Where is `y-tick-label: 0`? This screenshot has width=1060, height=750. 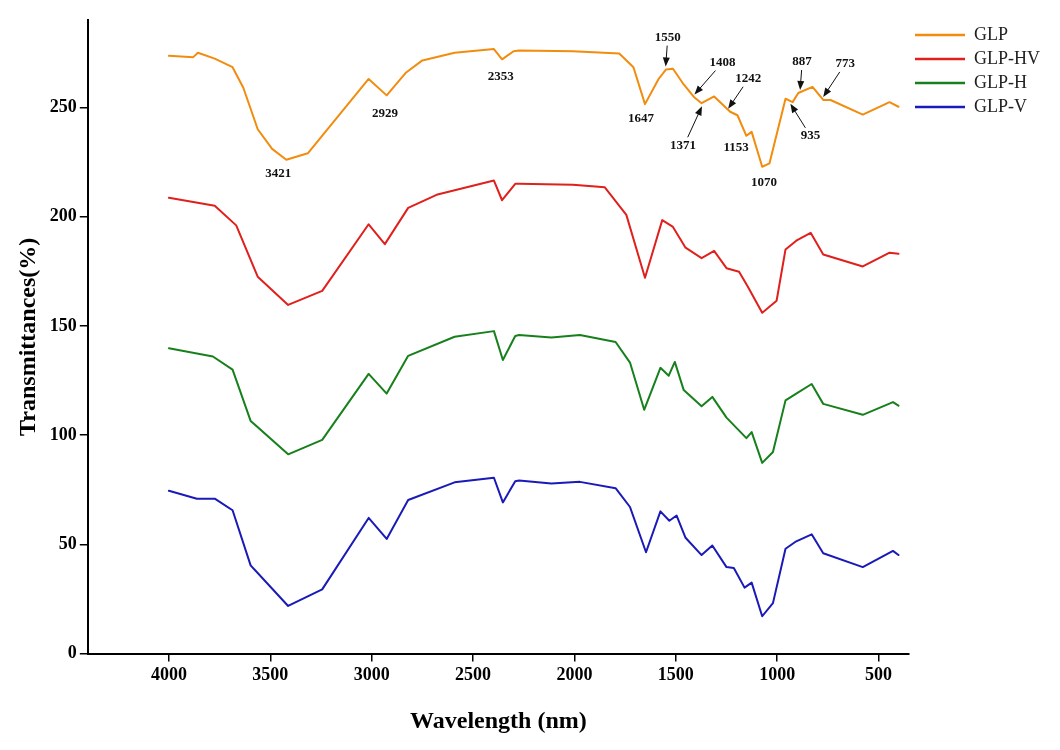 y-tick-label: 0 is located at coordinates (72, 652).